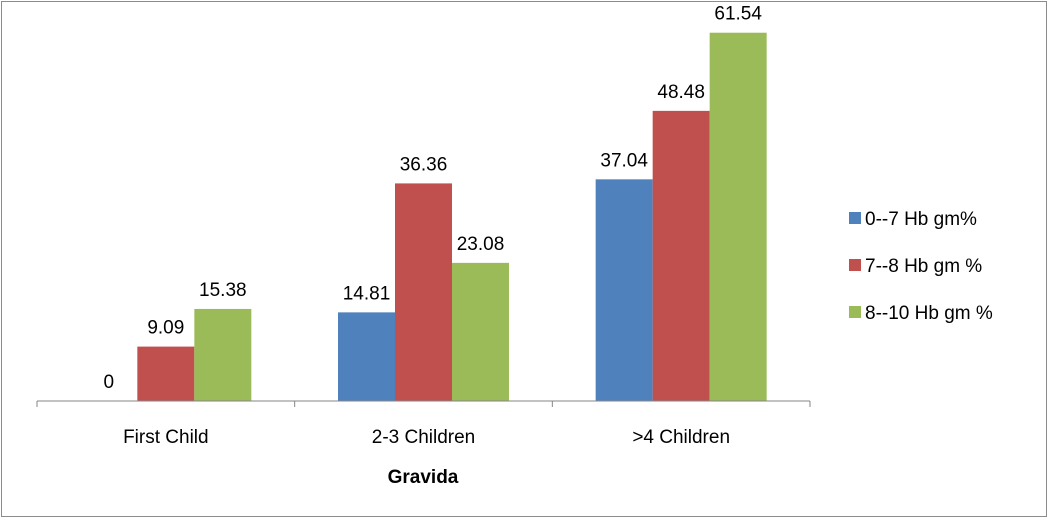 The image size is (1049, 524). I want to click on x-tick-label: First Child, so click(166, 437).